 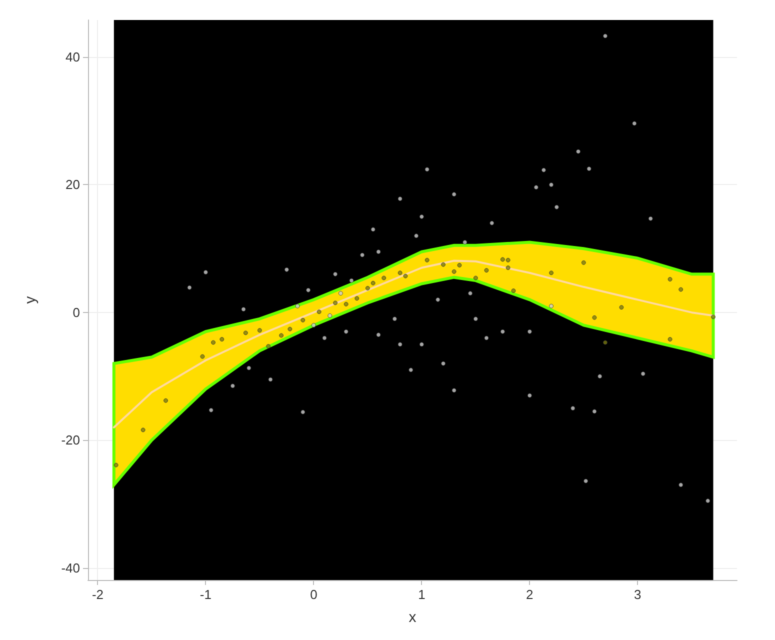 What do you see at coordinates (314, 594) in the screenshot?
I see `x-tick-label: 0` at bounding box center [314, 594].